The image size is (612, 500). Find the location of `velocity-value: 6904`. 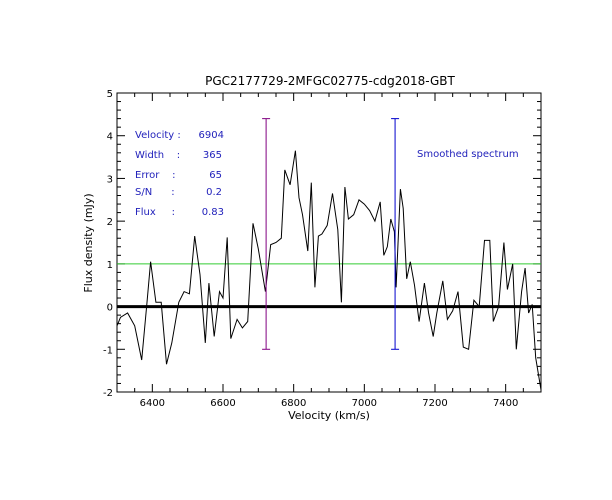

velocity-value: 6904 is located at coordinates (211, 135).